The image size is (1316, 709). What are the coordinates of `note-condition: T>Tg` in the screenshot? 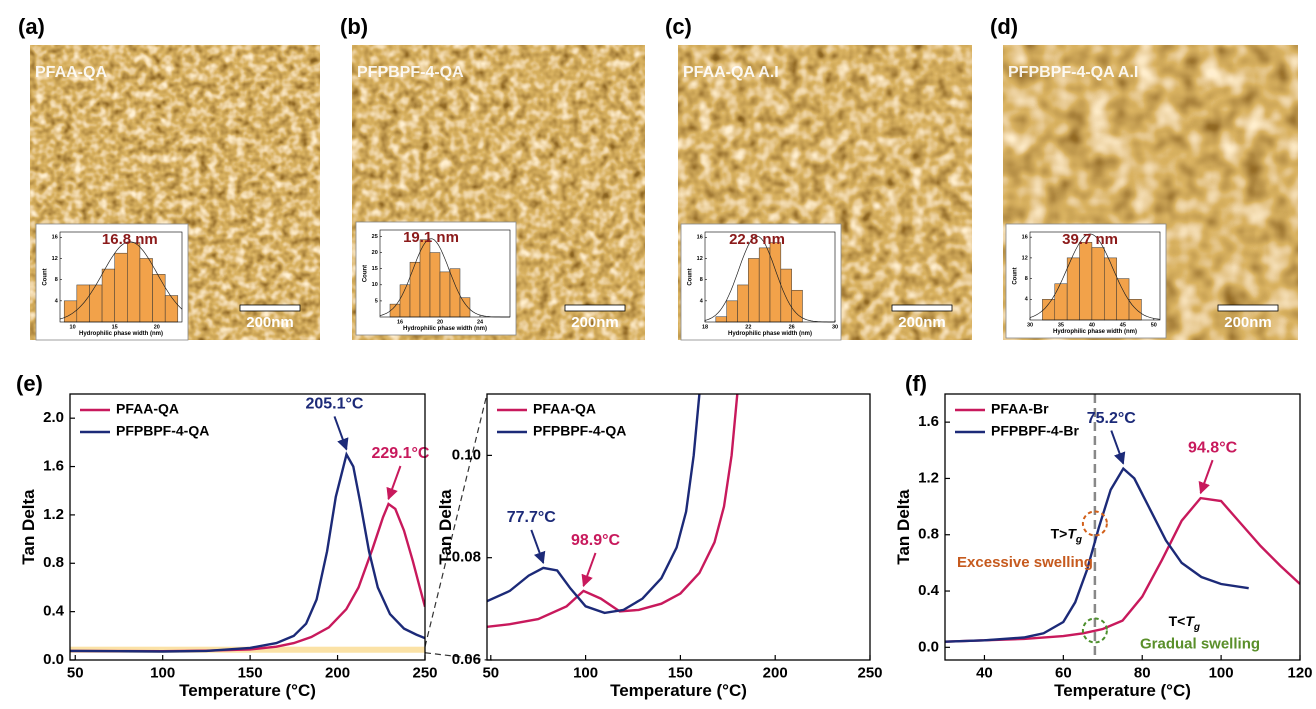 It's located at (1066, 535).